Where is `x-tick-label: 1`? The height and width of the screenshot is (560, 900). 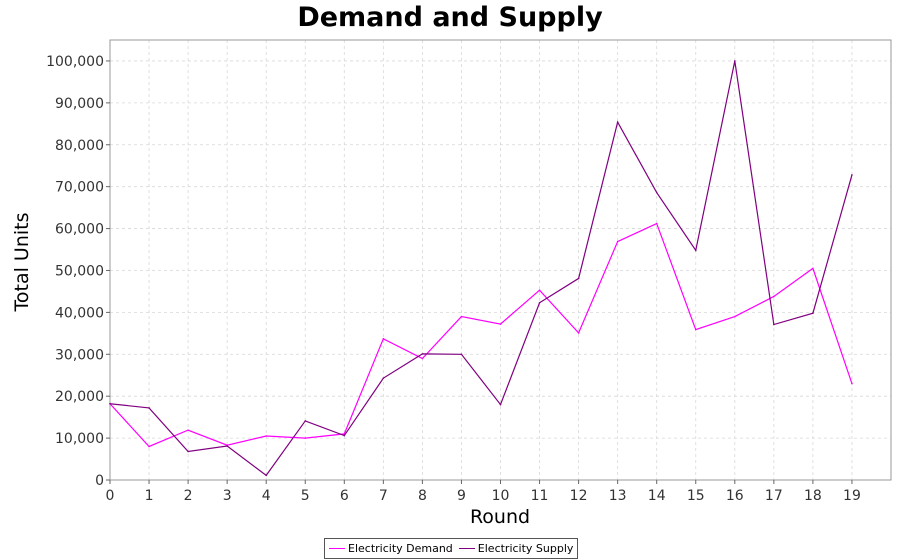 x-tick-label: 1 is located at coordinates (149, 496).